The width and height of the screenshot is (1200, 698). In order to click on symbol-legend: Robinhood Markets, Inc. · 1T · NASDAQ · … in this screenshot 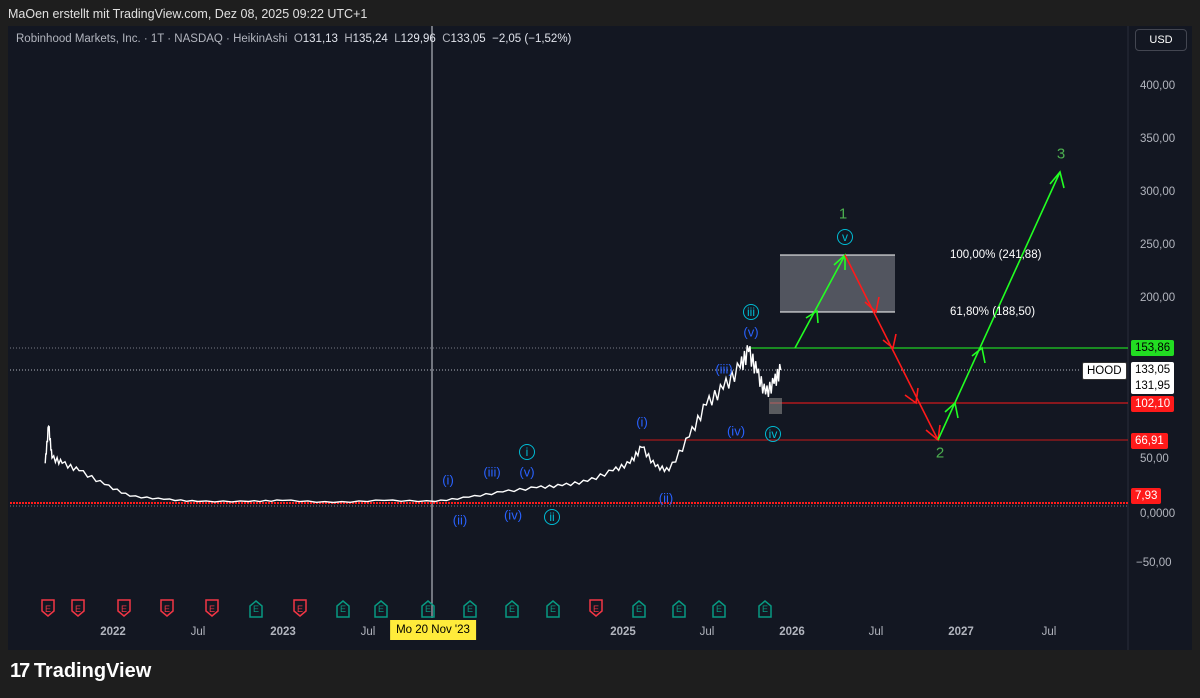, I will do `click(293, 39)`.